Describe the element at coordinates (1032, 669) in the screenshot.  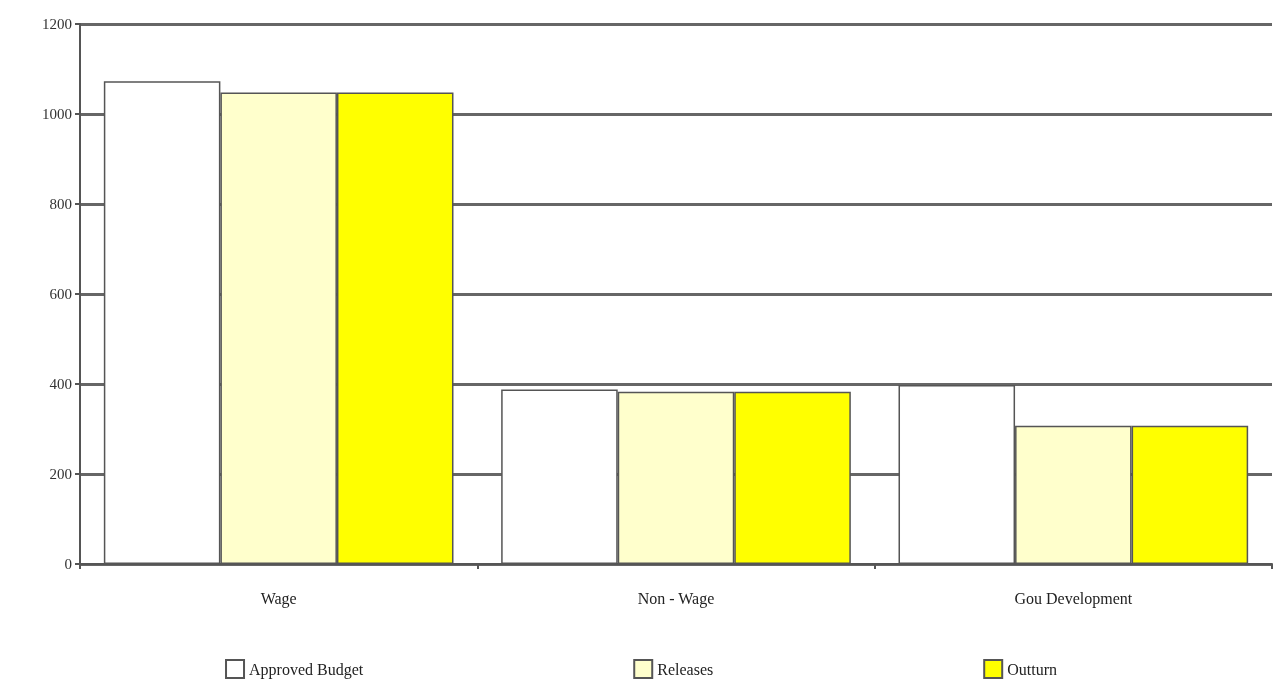
I see `legend-label: Outturn` at that location.